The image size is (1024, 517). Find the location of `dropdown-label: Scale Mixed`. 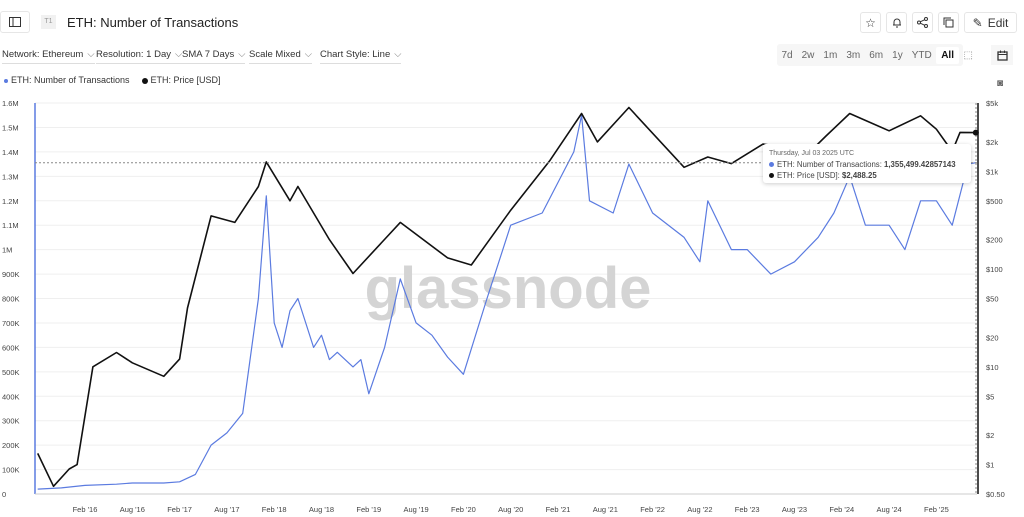

dropdown-label: Scale Mixed is located at coordinates (275, 54).